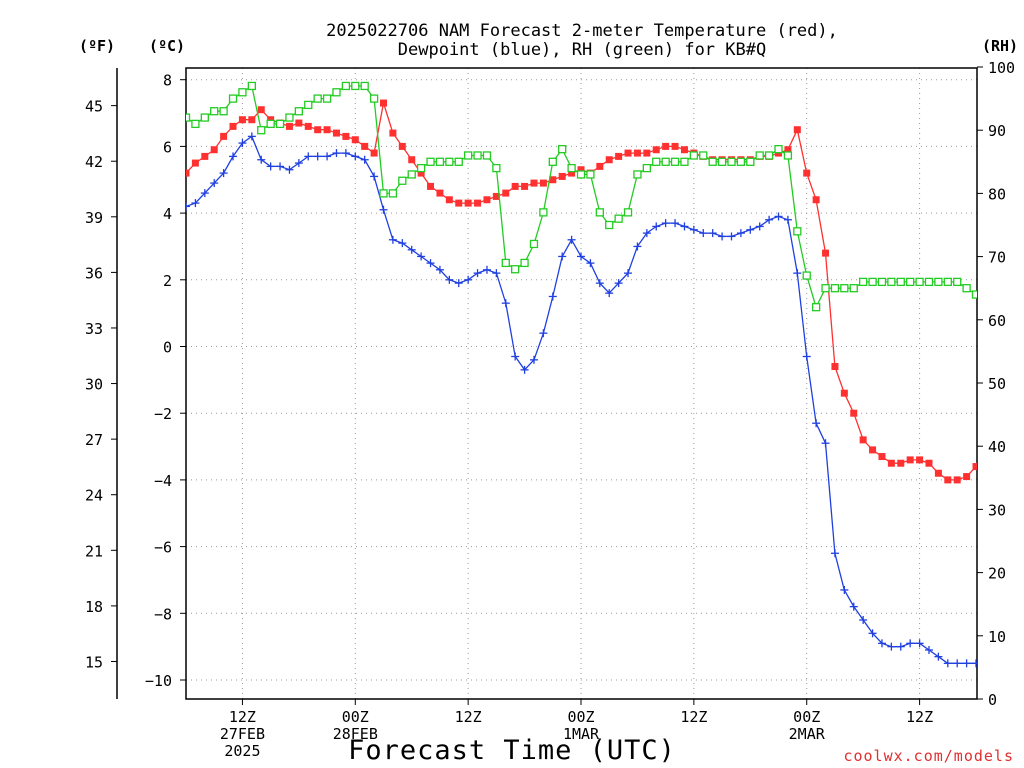 The image size is (1024, 768). Describe the element at coordinates (97, 46) in the screenshot. I see `unit-label-fahrenheit: (ºF)` at that location.